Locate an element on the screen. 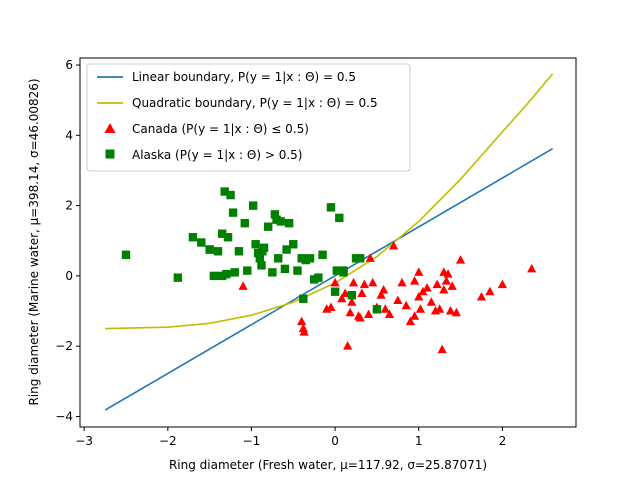  legend-box is located at coordinates (248, 117).